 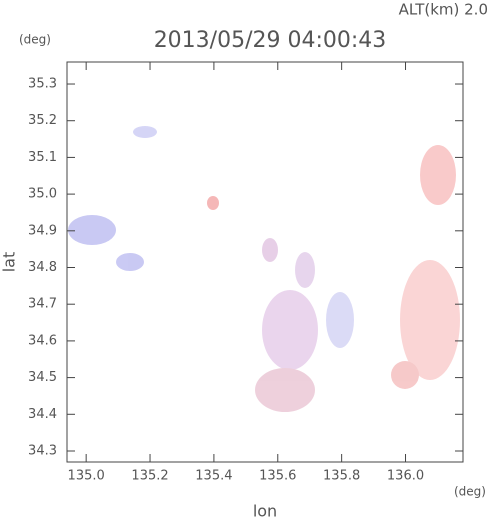 I want to click on y-axis-label: lat, so click(x=9, y=262).